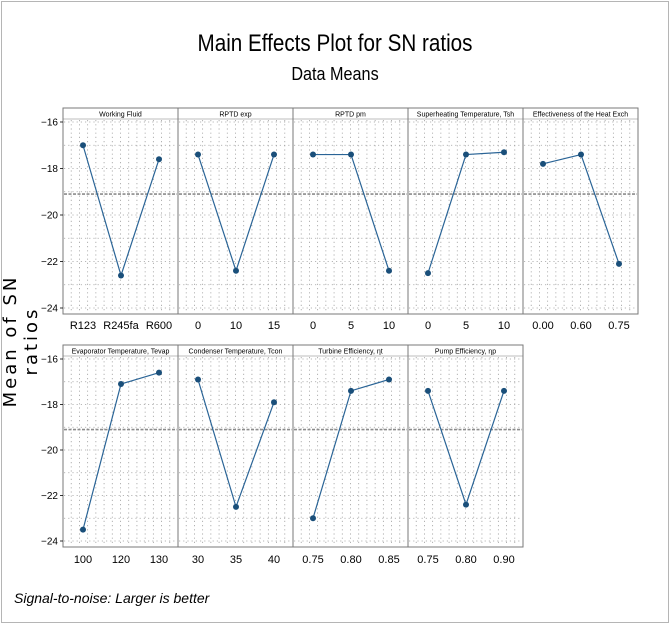  What do you see at coordinates (120, 115) in the screenshot?
I see `panel-title: Working Fluid` at bounding box center [120, 115].